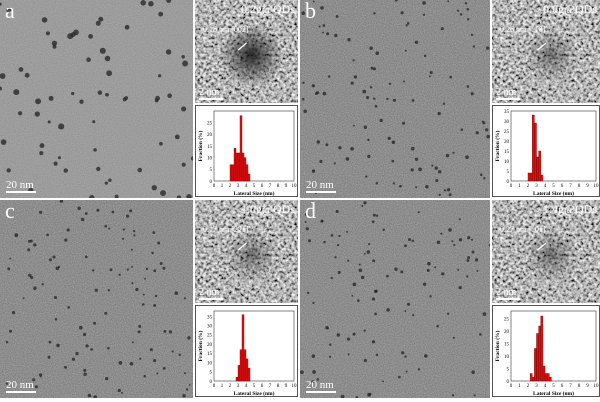  Describe the element at coordinates (267, 209) in the screenshot. I see `sample-label: 1.0g@QDs` at that location.